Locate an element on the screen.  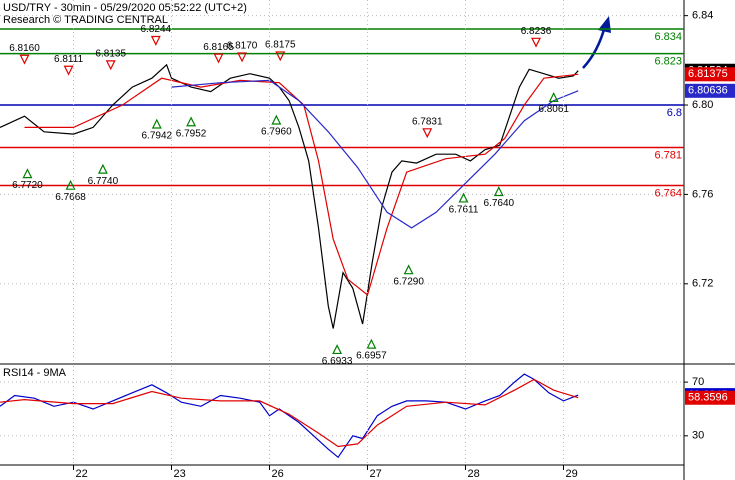
panel-title: RSI14 - 9MA is located at coordinates (35, 373).